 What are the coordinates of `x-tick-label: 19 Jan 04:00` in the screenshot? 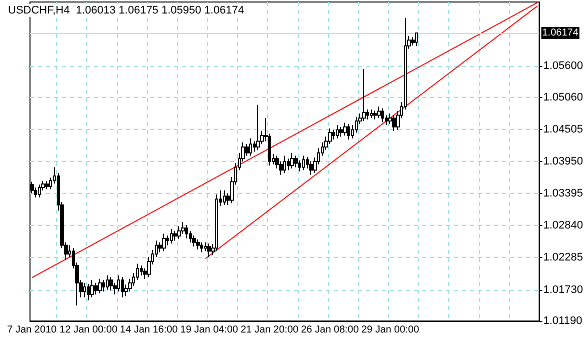 It's located at (209, 330).